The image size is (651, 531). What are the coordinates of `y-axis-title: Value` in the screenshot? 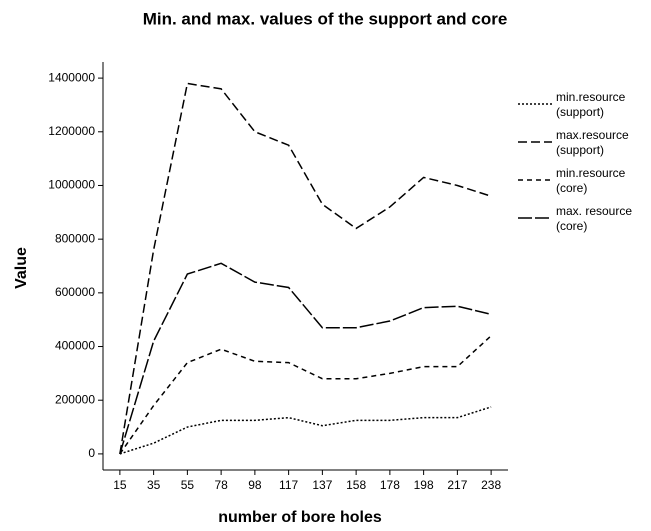 It's located at (21, 268).